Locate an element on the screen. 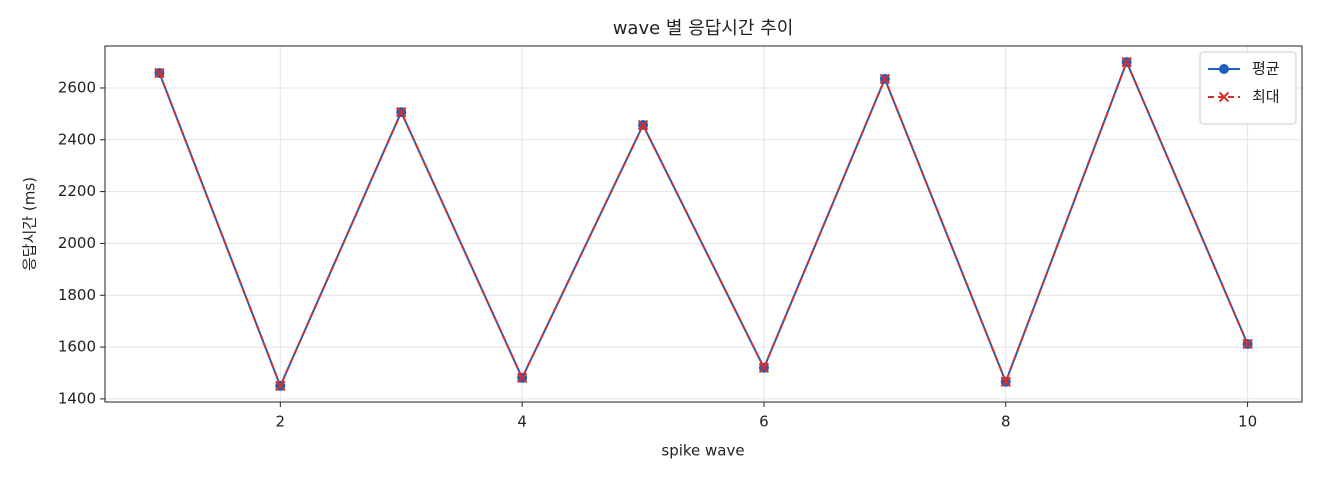 This screenshot has width=1320, height=480. x-tick-label: 10 is located at coordinates (1247, 422).